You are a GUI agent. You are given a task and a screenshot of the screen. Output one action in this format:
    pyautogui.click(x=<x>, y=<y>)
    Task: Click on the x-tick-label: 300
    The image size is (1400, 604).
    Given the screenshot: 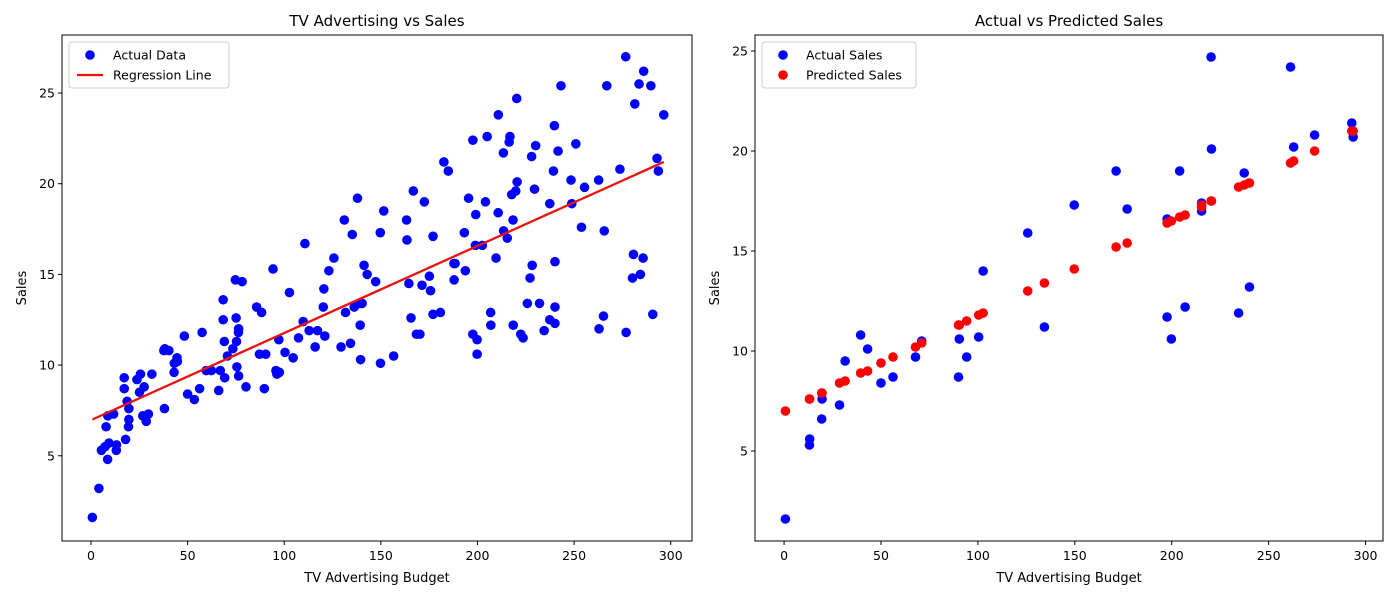 What is the action you would take?
    pyautogui.click(x=671, y=555)
    